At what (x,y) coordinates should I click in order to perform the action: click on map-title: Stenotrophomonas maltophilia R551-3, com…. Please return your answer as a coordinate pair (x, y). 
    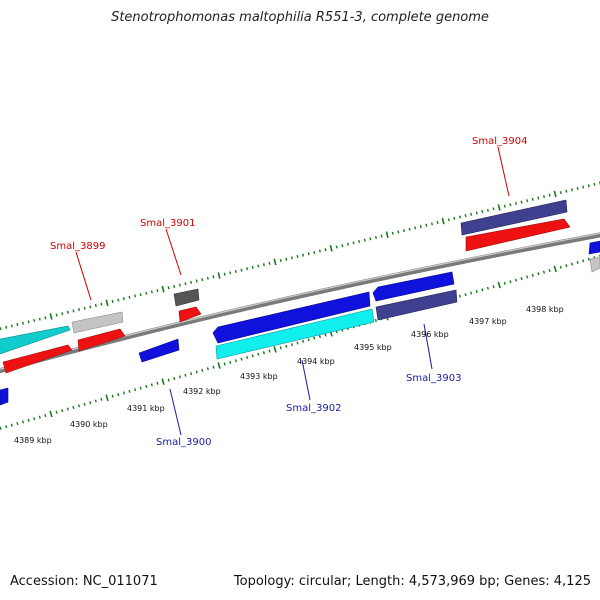
    Looking at the image, I should click on (300, 17).